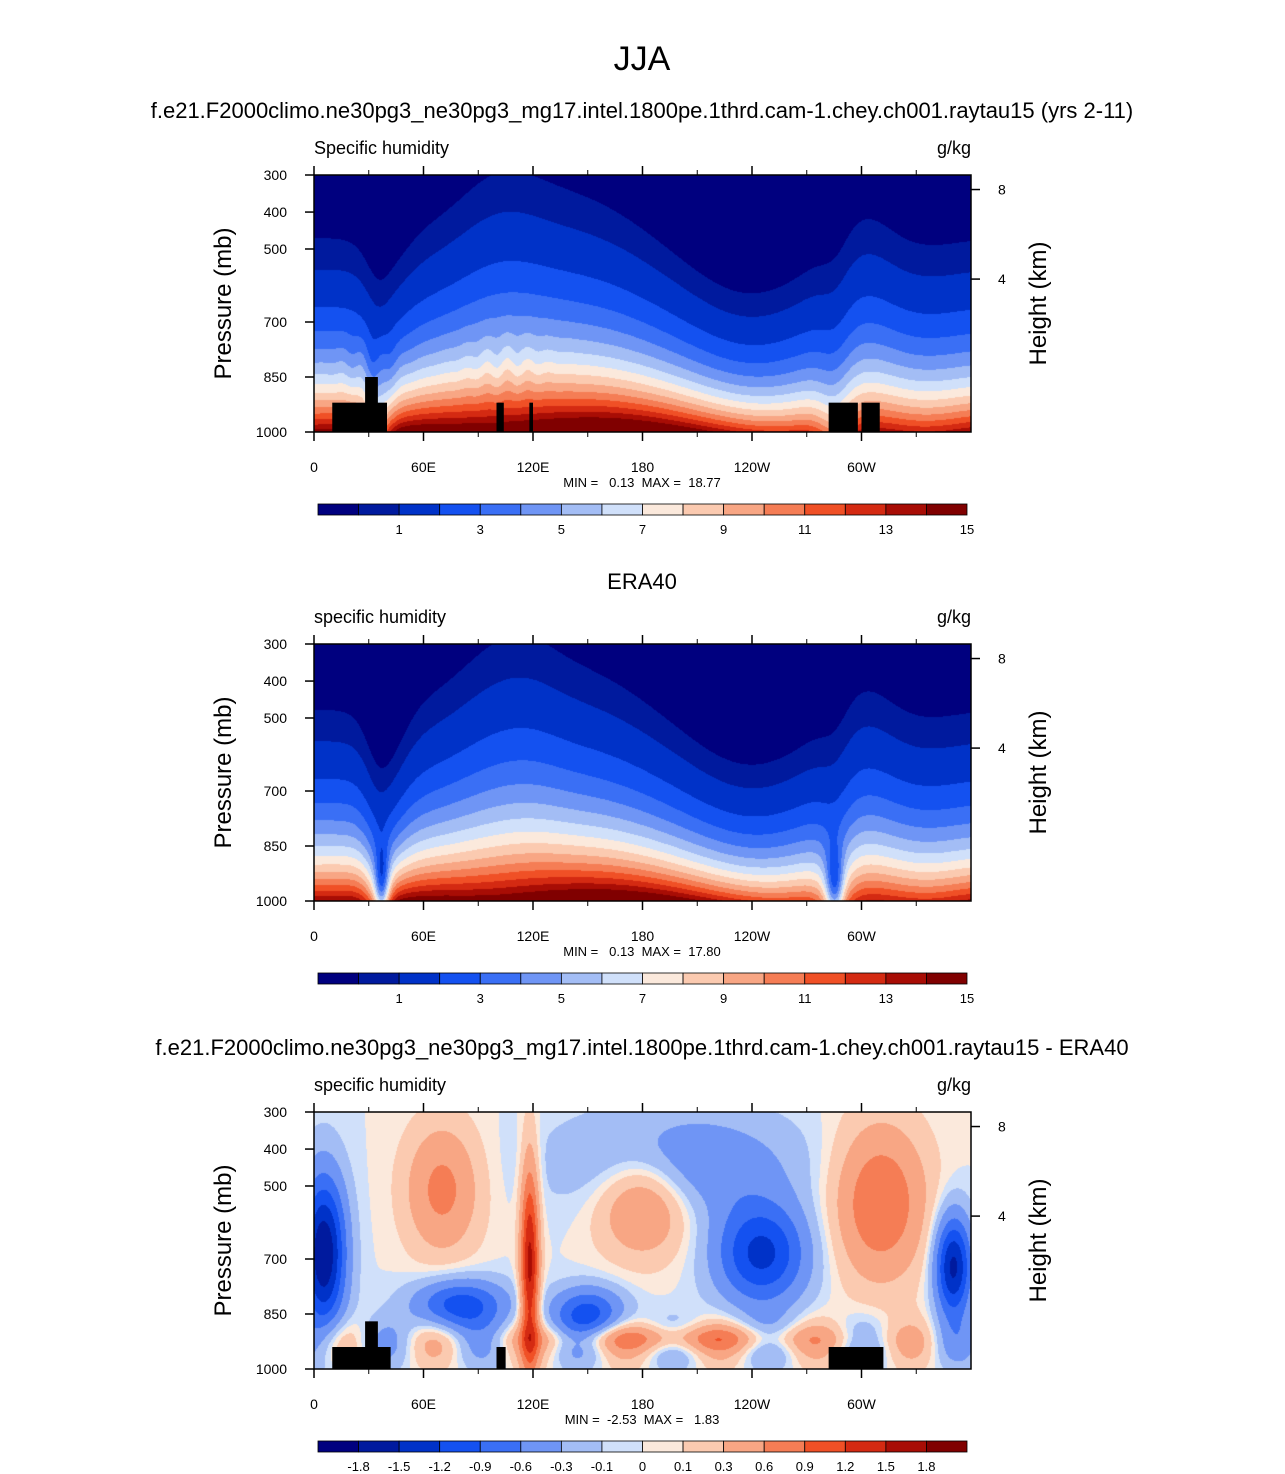  What do you see at coordinates (1002, 190) in the screenshot?
I see `y2-tick-label: 8` at bounding box center [1002, 190].